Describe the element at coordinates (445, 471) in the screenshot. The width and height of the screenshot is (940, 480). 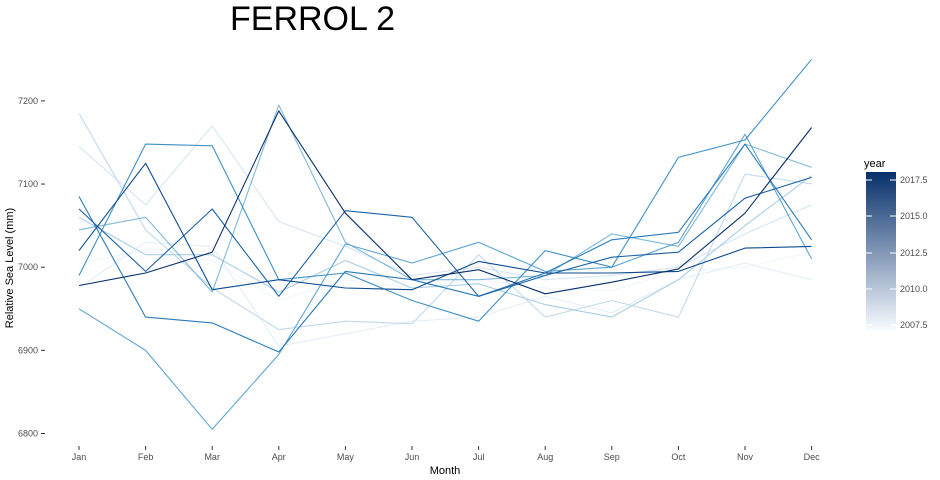
I see `x-axis-title: Month` at that location.